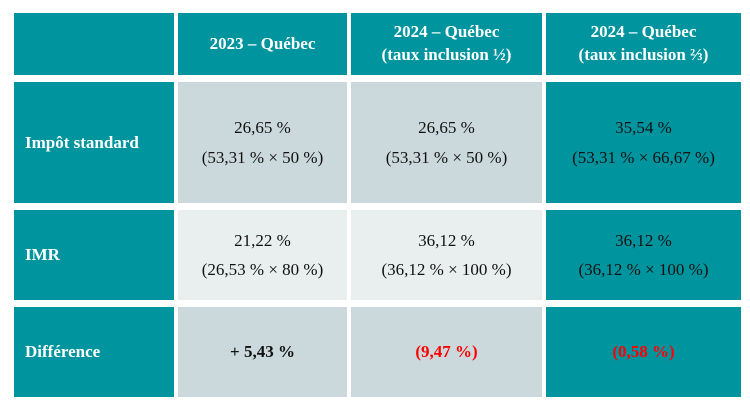 The height and width of the screenshot is (414, 750). I want to click on cell-difference-2024-half: (9,47 %), so click(446, 352).